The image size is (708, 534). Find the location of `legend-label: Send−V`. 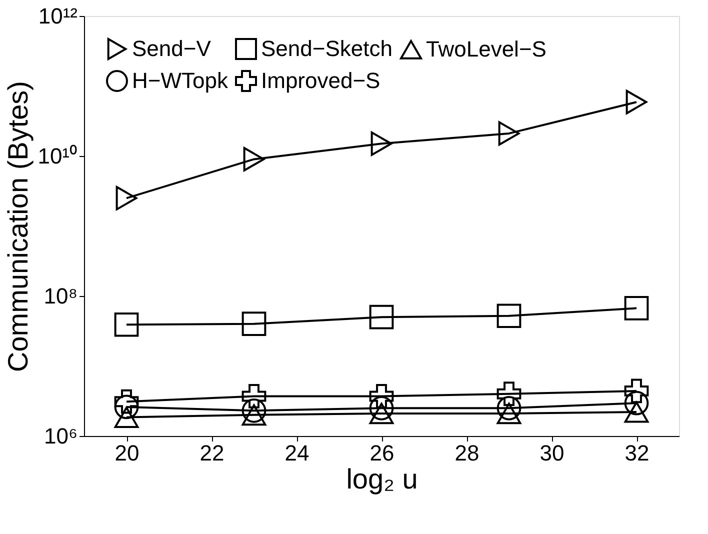

legend-label: Send−V is located at coordinates (172, 48).